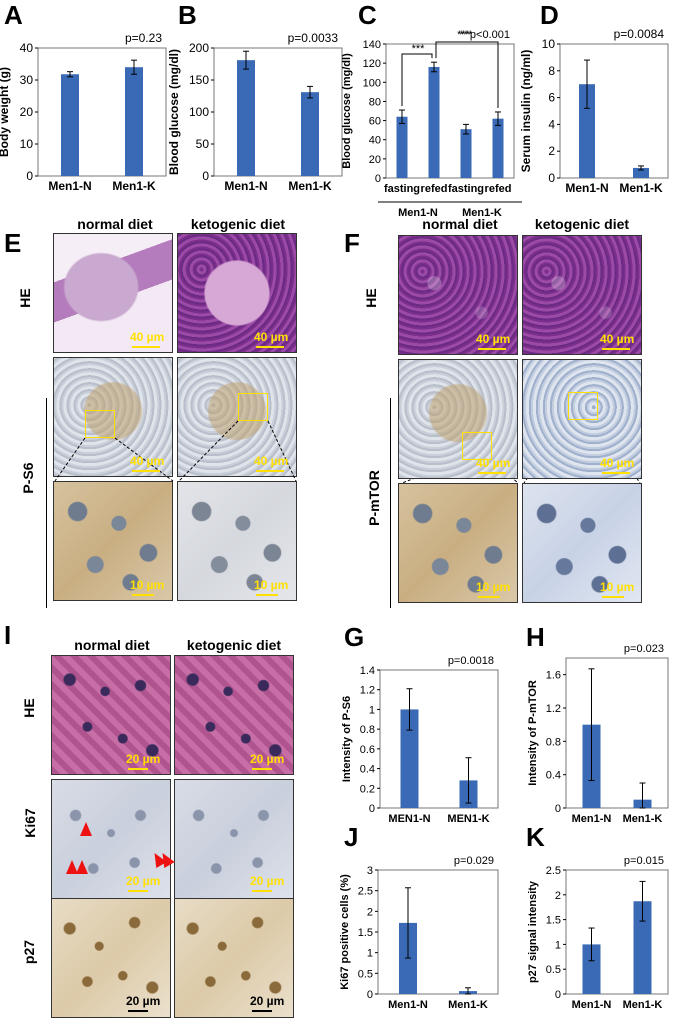 The image size is (677, 1020). Describe the element at coordinates (458, 295) in the screenshot. I see `f-he-normal` at that location.